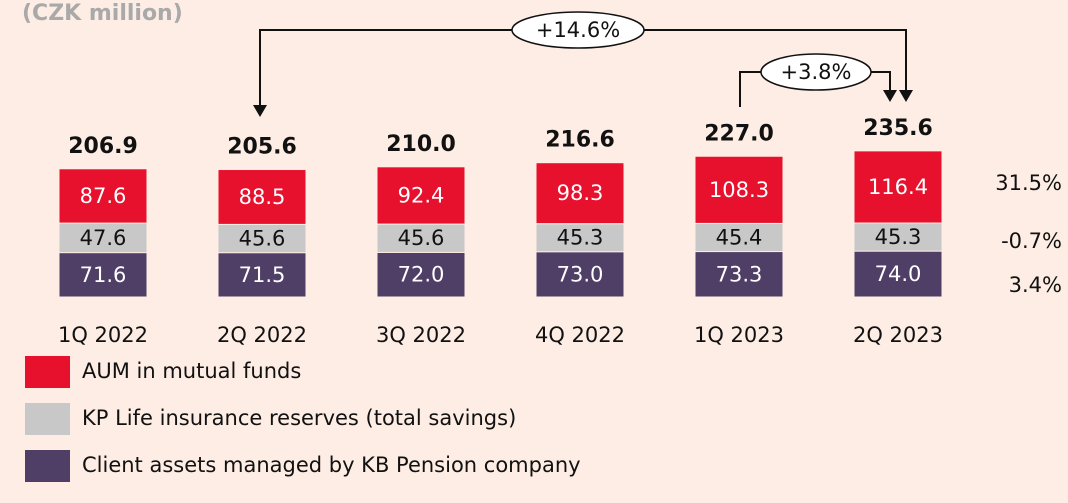 The height and width of the screenshot is (503, 1068). I want to click on segment-label: 74.0, so click(898, 274).